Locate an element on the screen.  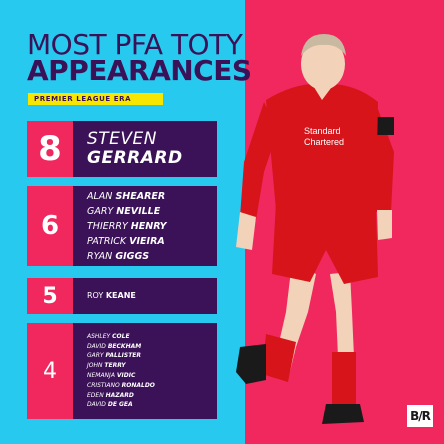
appearances-row-5: 5 ROY KEANE is located at coordinates (122, 296).